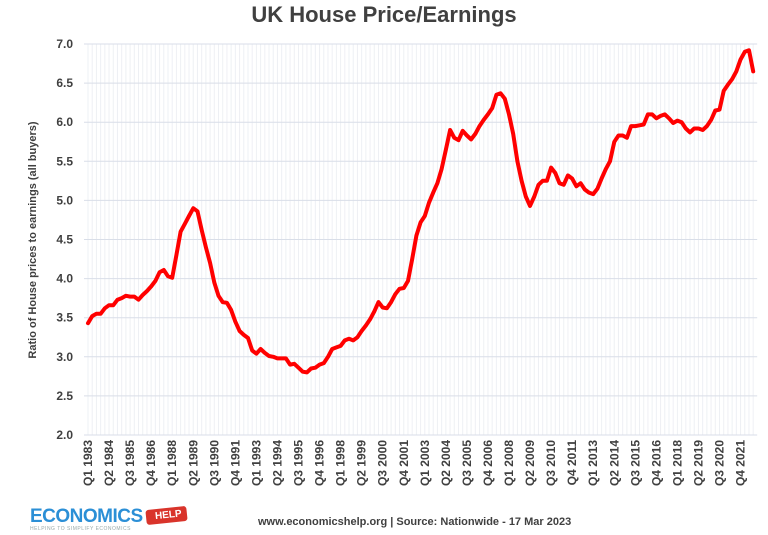 This screenshot has width=768, height=535. I want to click on x-tick-label: Q2 2014, so click(614, 463).